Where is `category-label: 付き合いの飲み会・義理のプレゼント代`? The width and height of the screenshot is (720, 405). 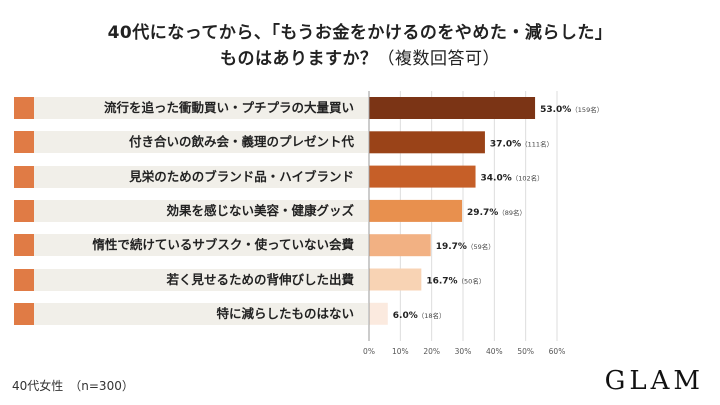 category-label: 付き合いの飲み会・義理のプレゼント代 is located at coordinates (241, 142).